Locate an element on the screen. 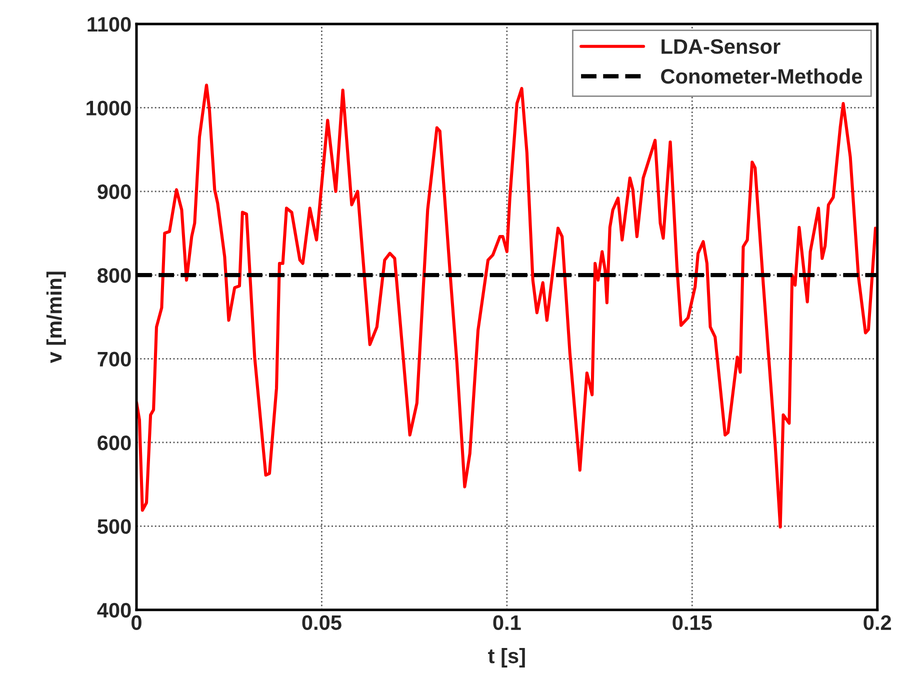 The image size is (898, 686). x-tick-label: 0 is located at coordinates (137, 622).